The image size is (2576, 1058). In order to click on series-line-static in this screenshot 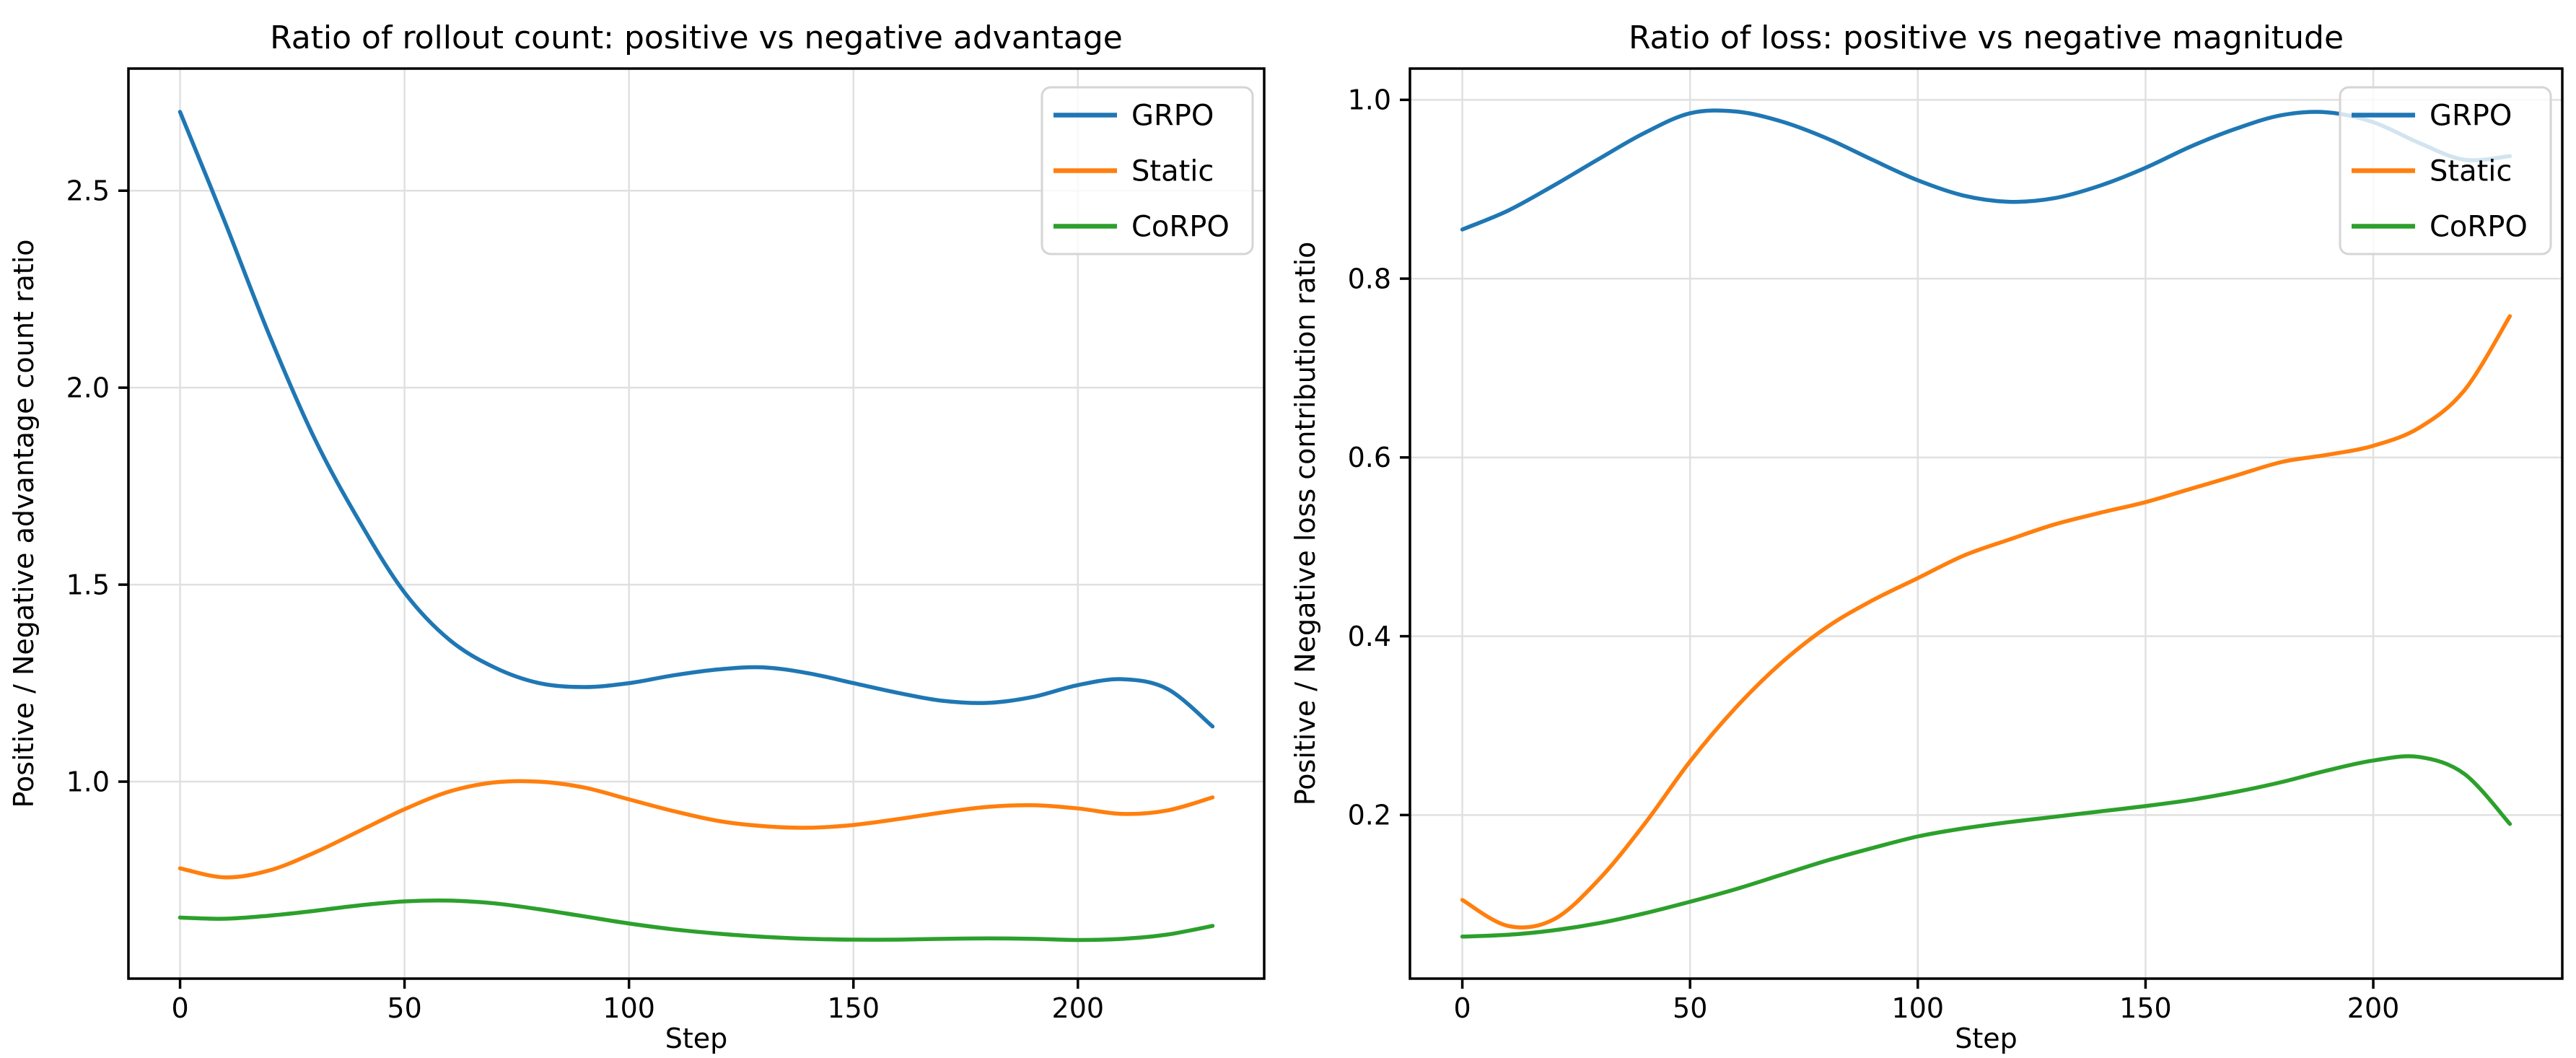, I will do `click(696, 829)`.